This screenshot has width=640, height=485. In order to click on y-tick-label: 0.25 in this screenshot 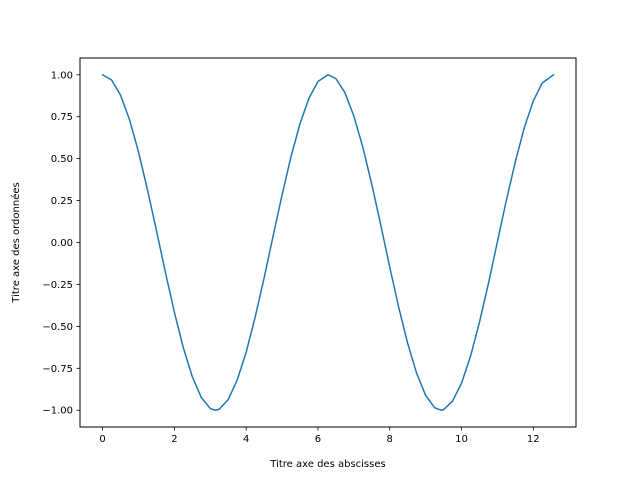, I will do `click(62, 201)`.